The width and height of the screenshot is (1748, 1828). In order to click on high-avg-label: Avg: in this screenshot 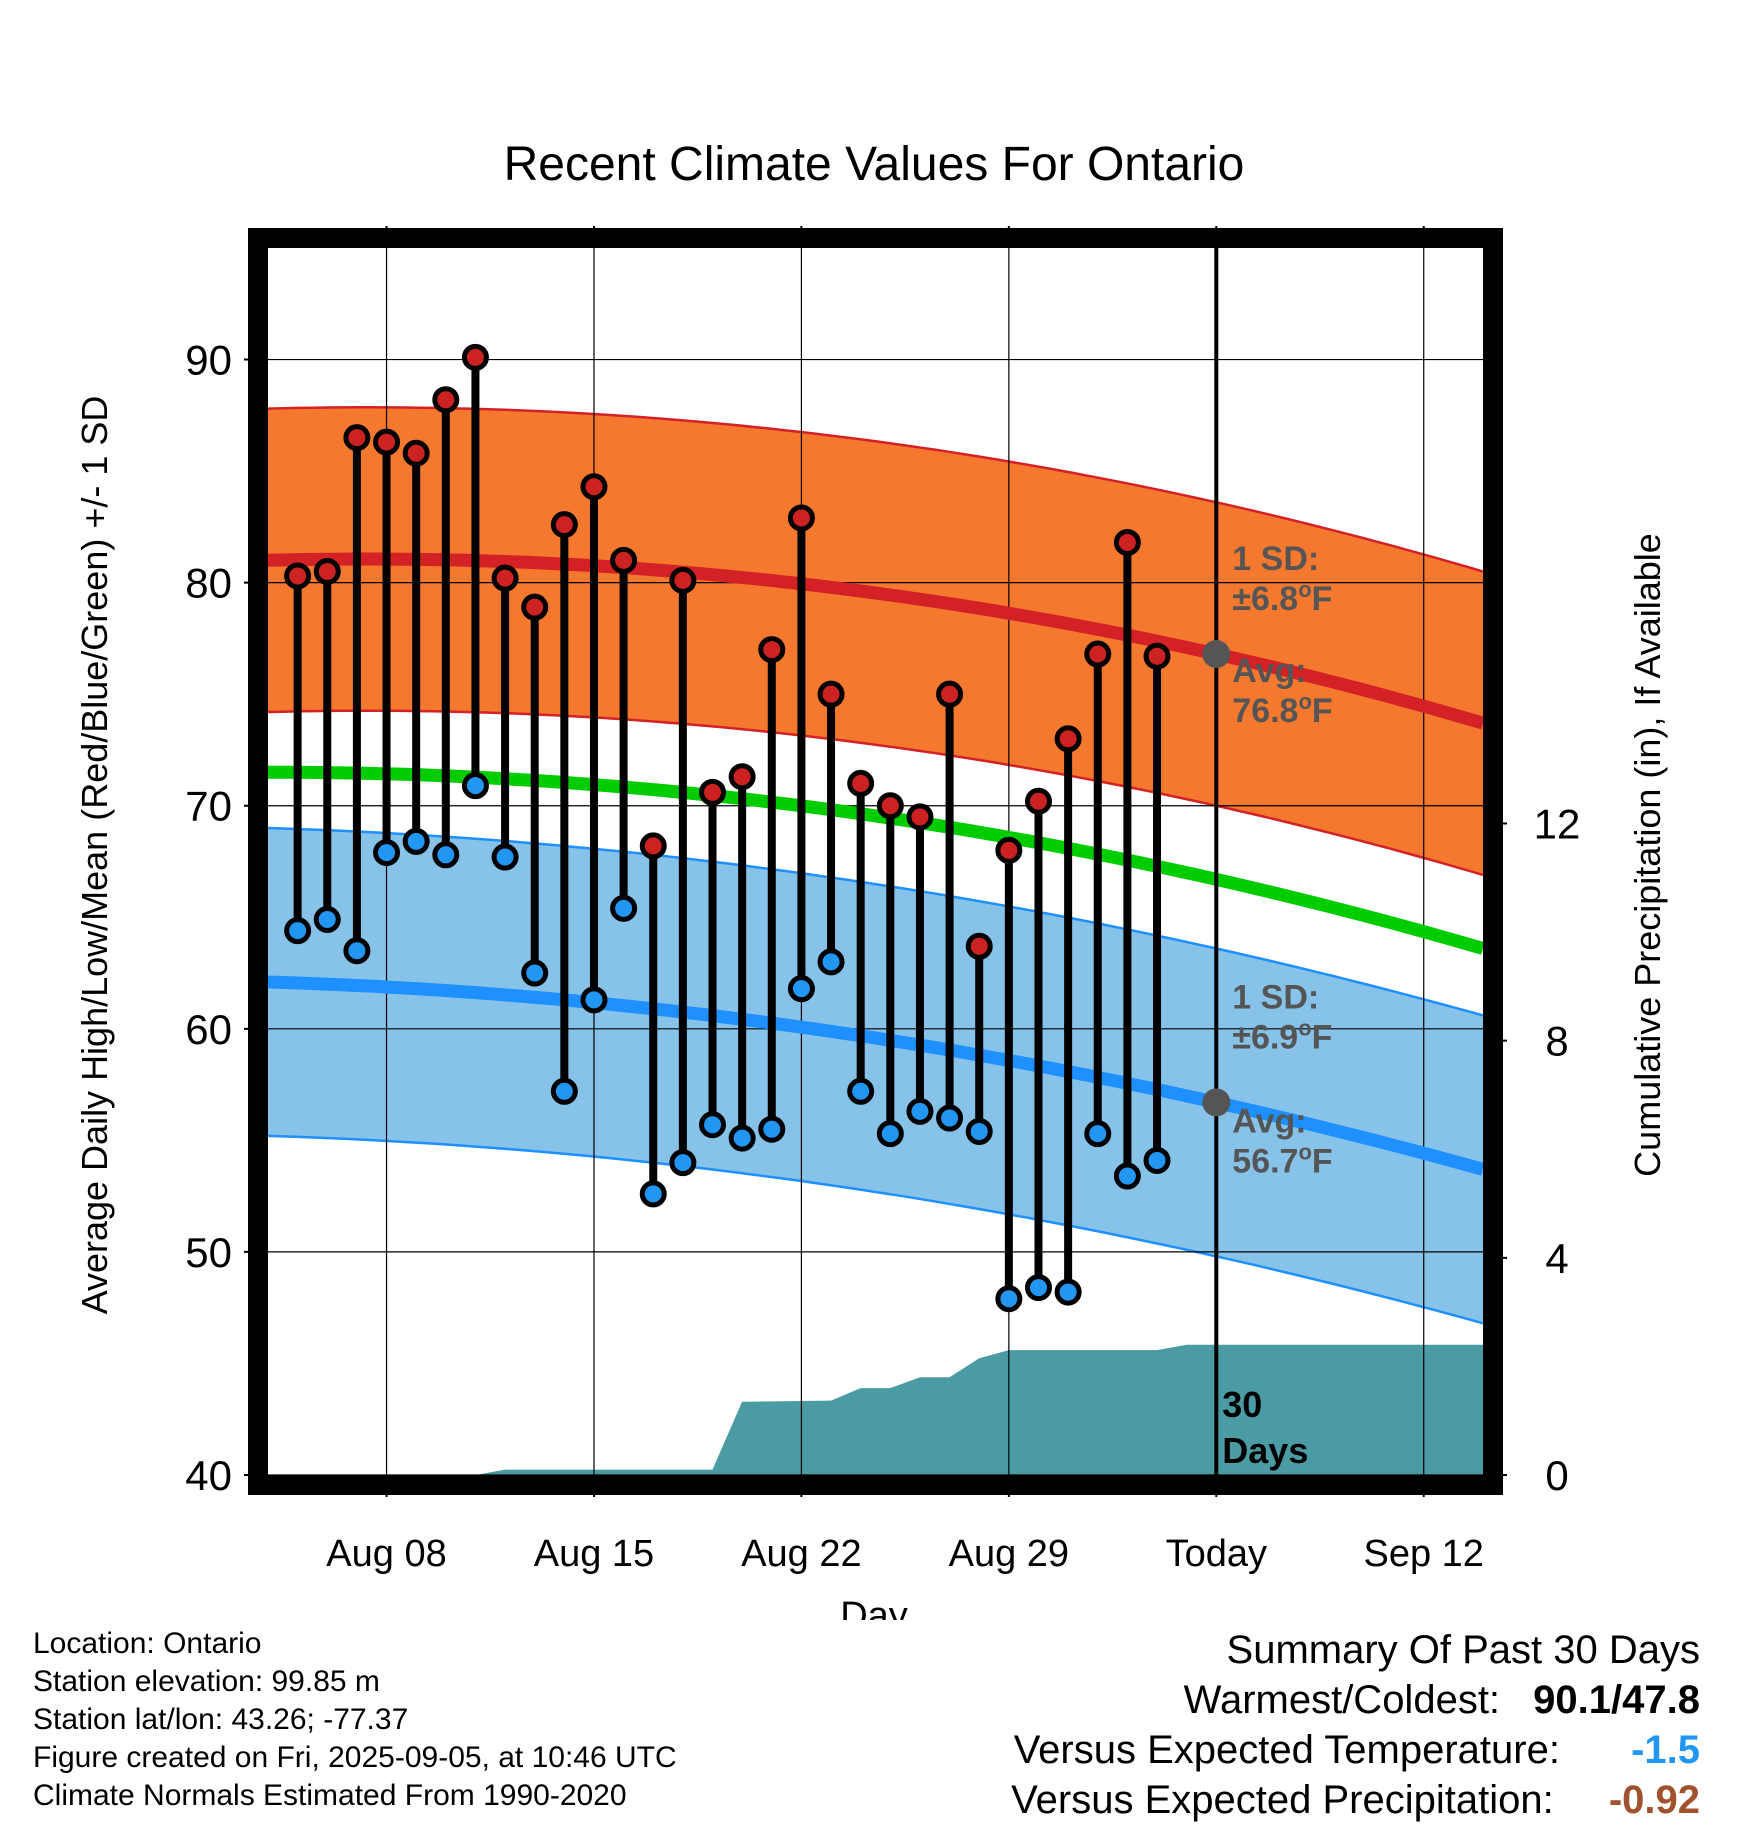, I will do `click(1269, 671)`.